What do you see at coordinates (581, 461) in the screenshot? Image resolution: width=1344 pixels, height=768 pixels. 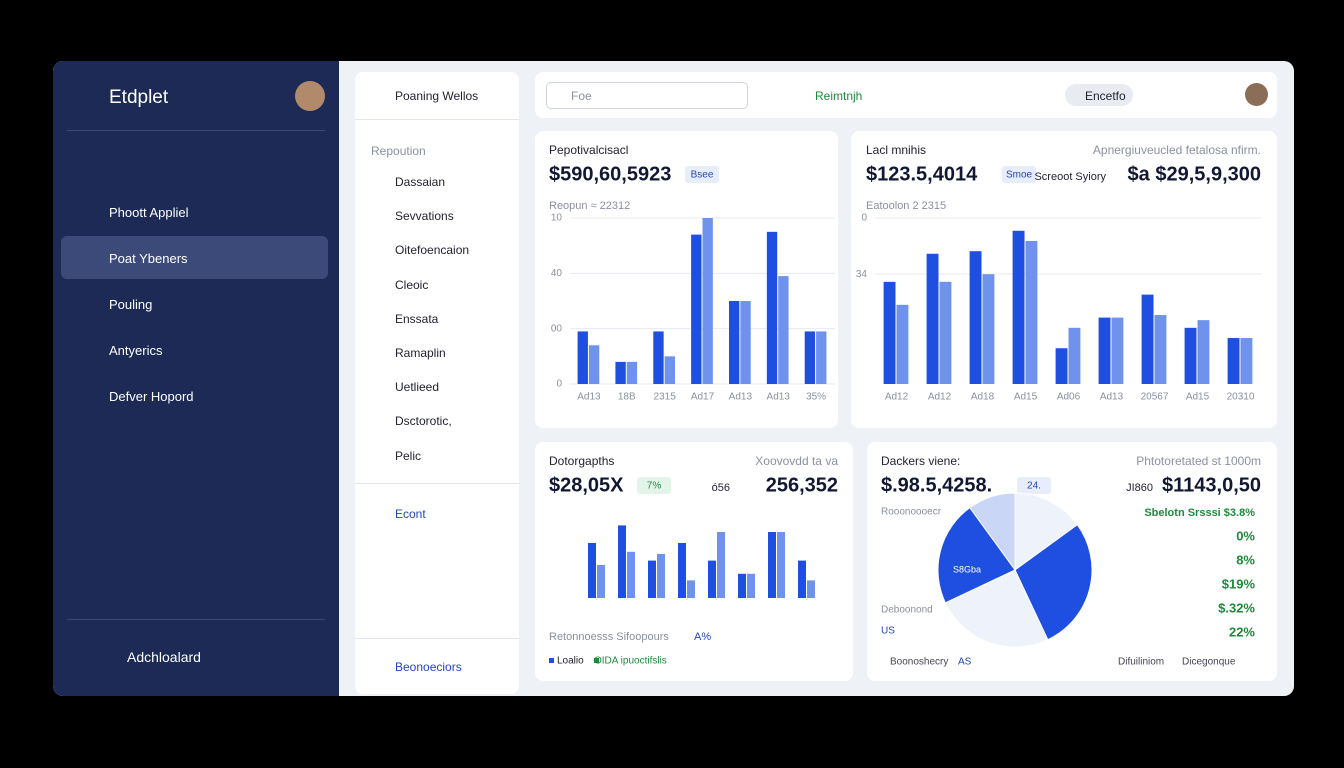 I see `panel-title: Dotorgapths` at bounding box center [581, 461].